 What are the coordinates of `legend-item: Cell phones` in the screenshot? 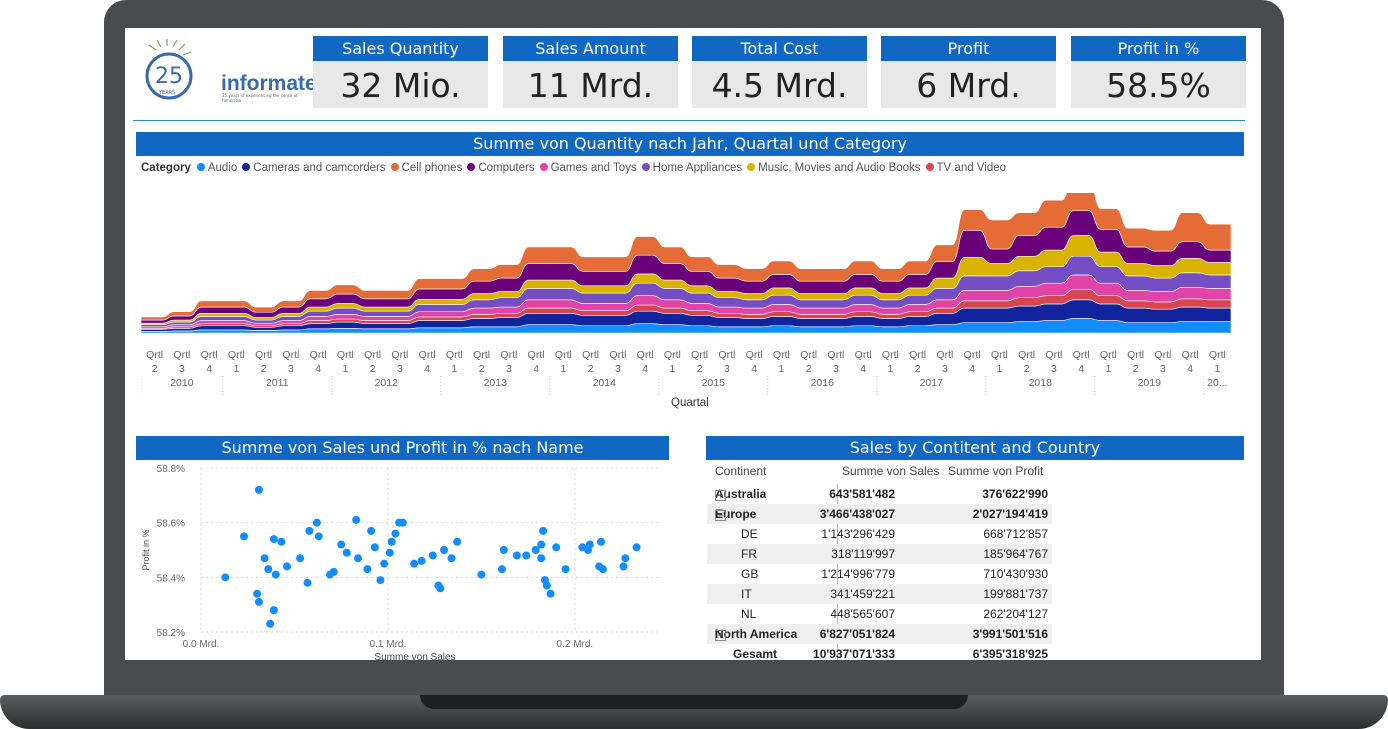 It's located at (426, 168).